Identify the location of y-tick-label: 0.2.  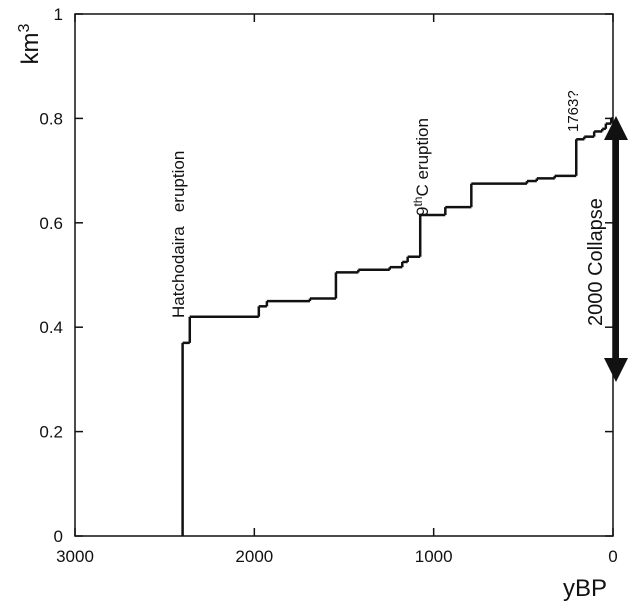
(51, 432).